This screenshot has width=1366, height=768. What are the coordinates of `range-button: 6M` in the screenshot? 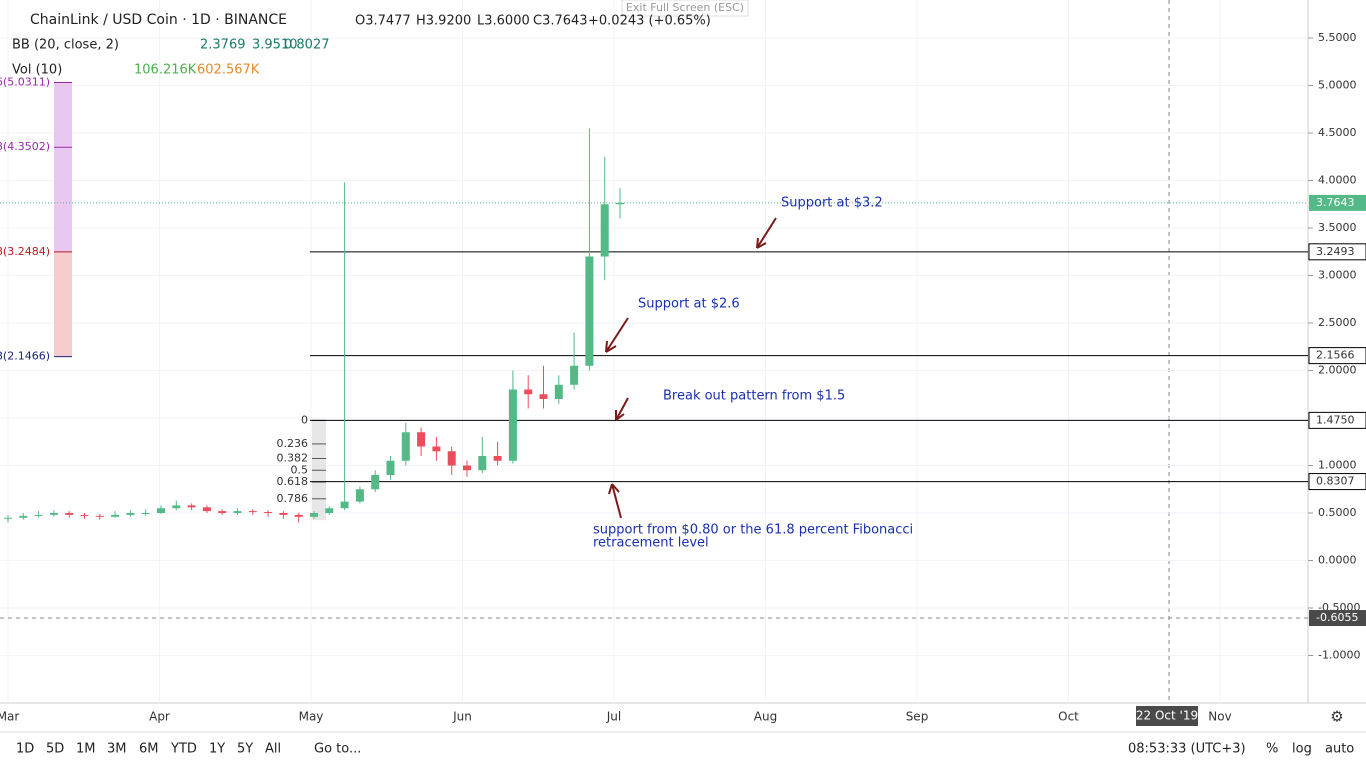 It's located at (149, 749).